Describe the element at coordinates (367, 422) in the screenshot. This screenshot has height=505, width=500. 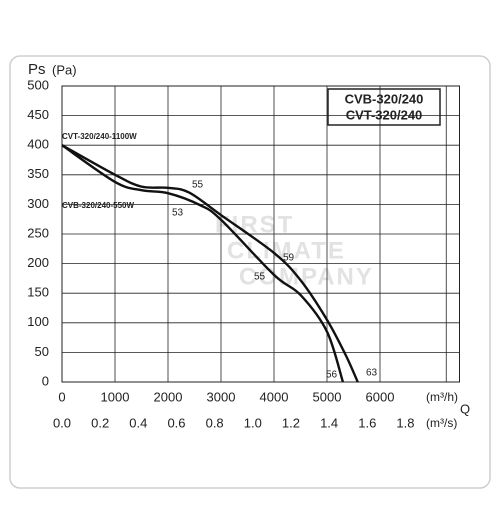
I see `x2-tick-label: 1.6` at that location.